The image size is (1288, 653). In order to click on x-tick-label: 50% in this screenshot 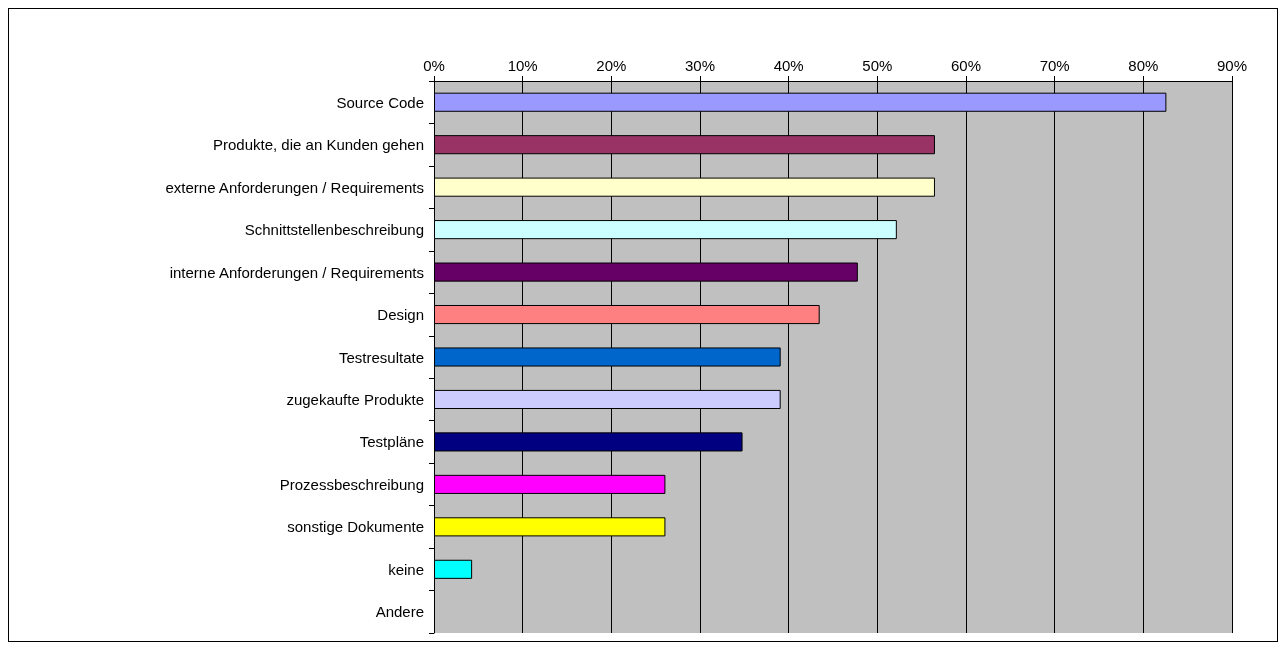, I will do `click(877, 65)`.